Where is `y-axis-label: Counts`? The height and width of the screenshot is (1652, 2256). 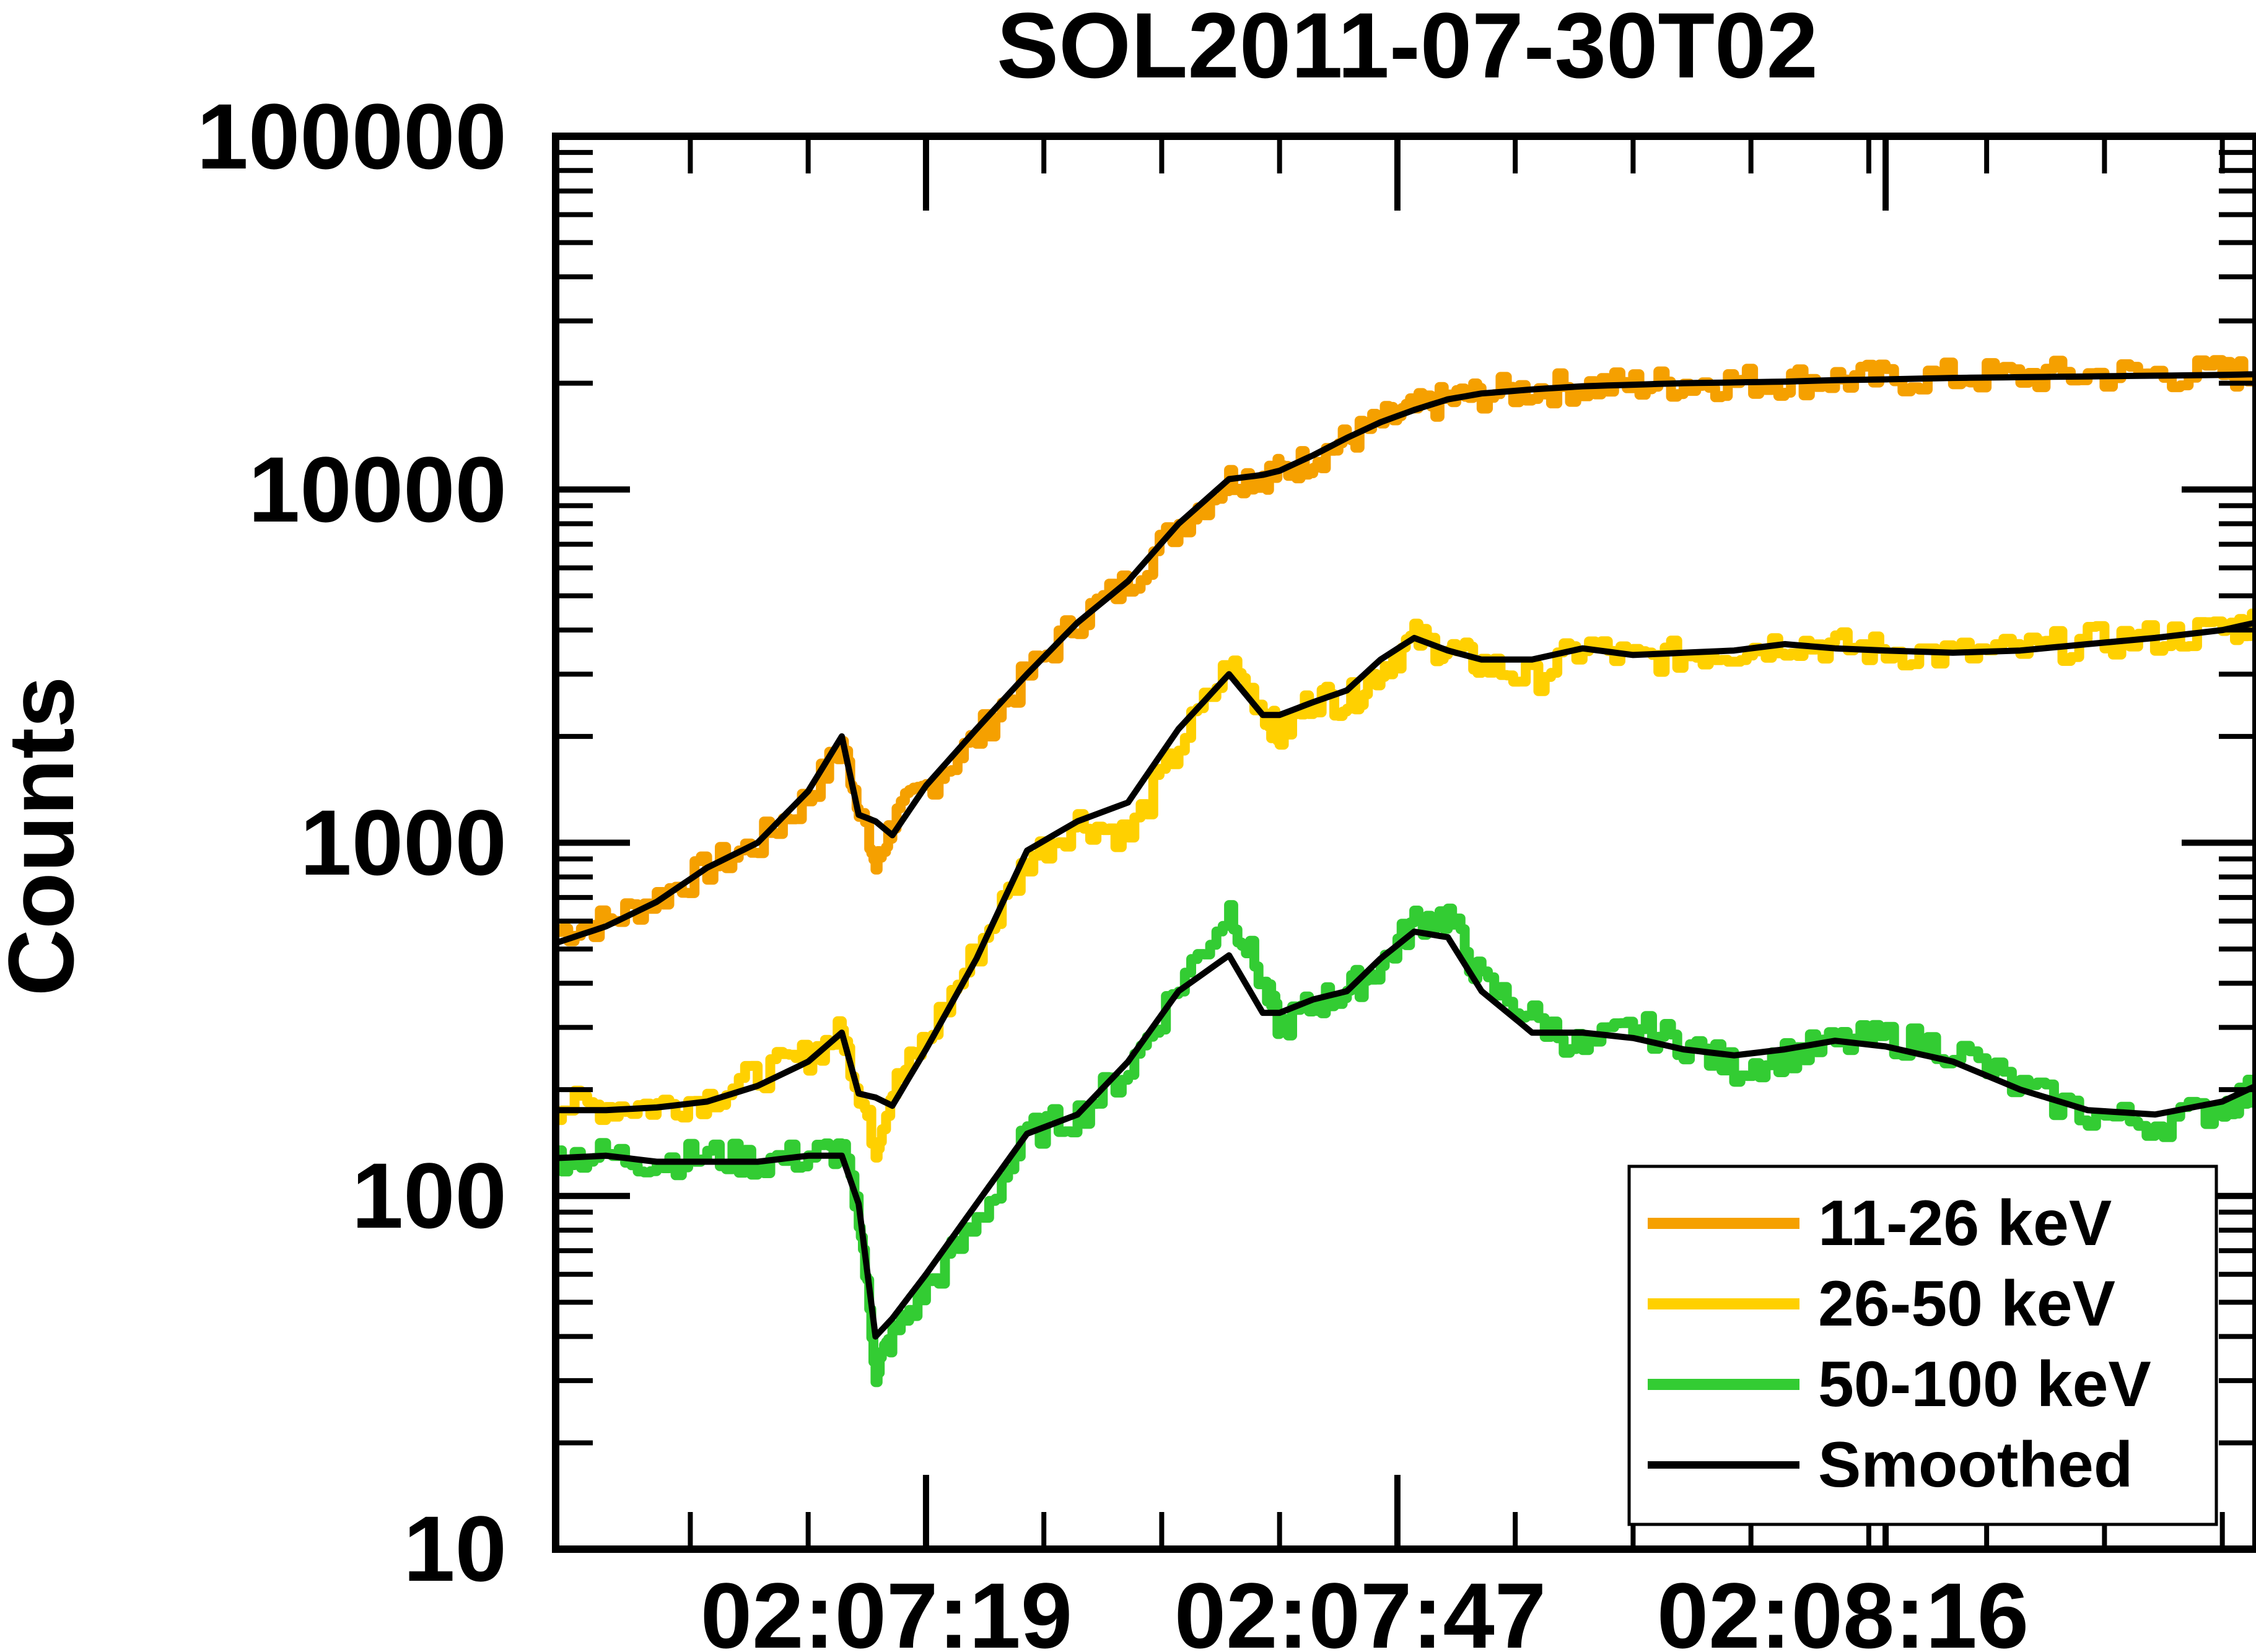 y-axis-label: Counts is located at coordinates (46, 836).